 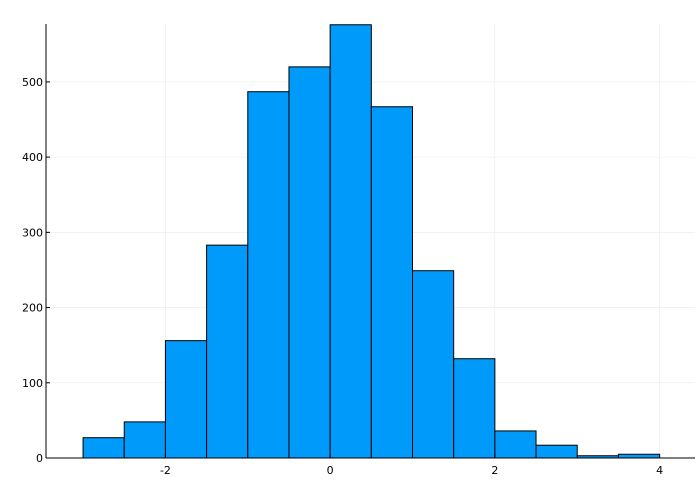 I want to click on y-tick-label: 300, so click(x=32, y=232).